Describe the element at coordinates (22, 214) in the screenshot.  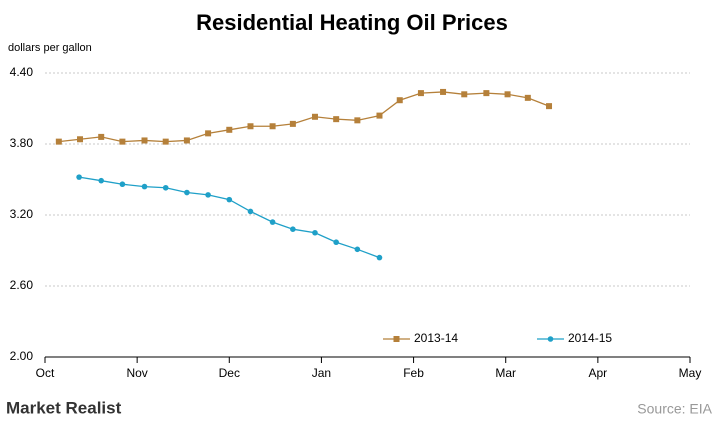
I see `y-tick-label: 3.20` at that location.